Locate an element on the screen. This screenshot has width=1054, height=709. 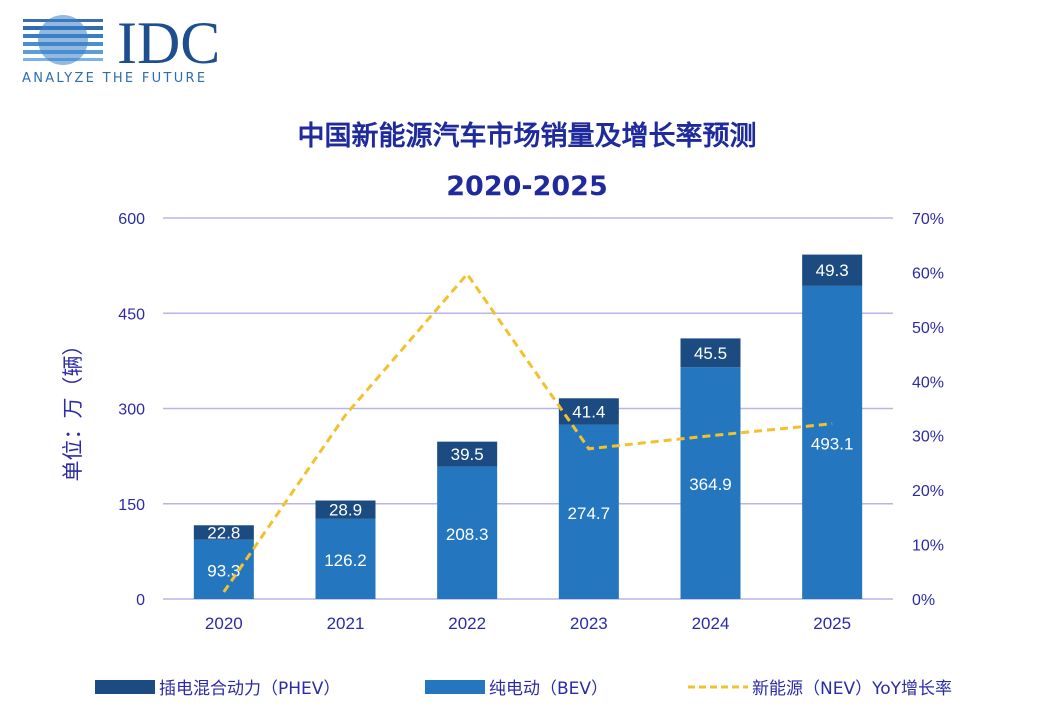
y2-tick-label: 40% is located at coordinates (928, 382).